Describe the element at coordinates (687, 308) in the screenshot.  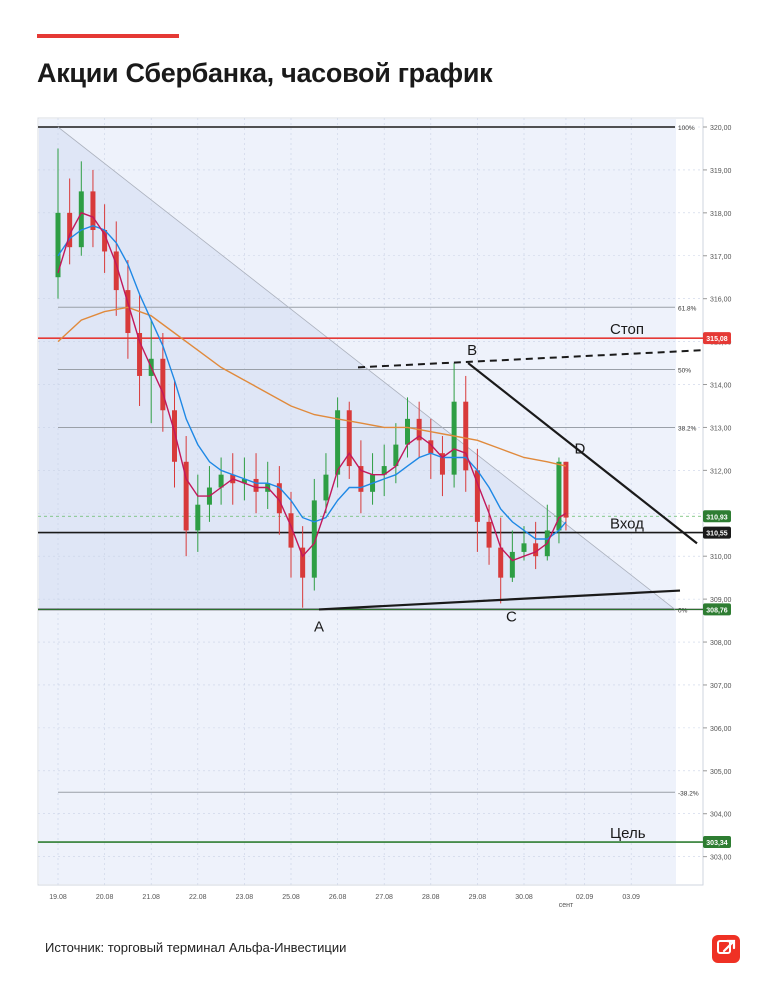
I see `fib-level-label: 61.8%` at that location.